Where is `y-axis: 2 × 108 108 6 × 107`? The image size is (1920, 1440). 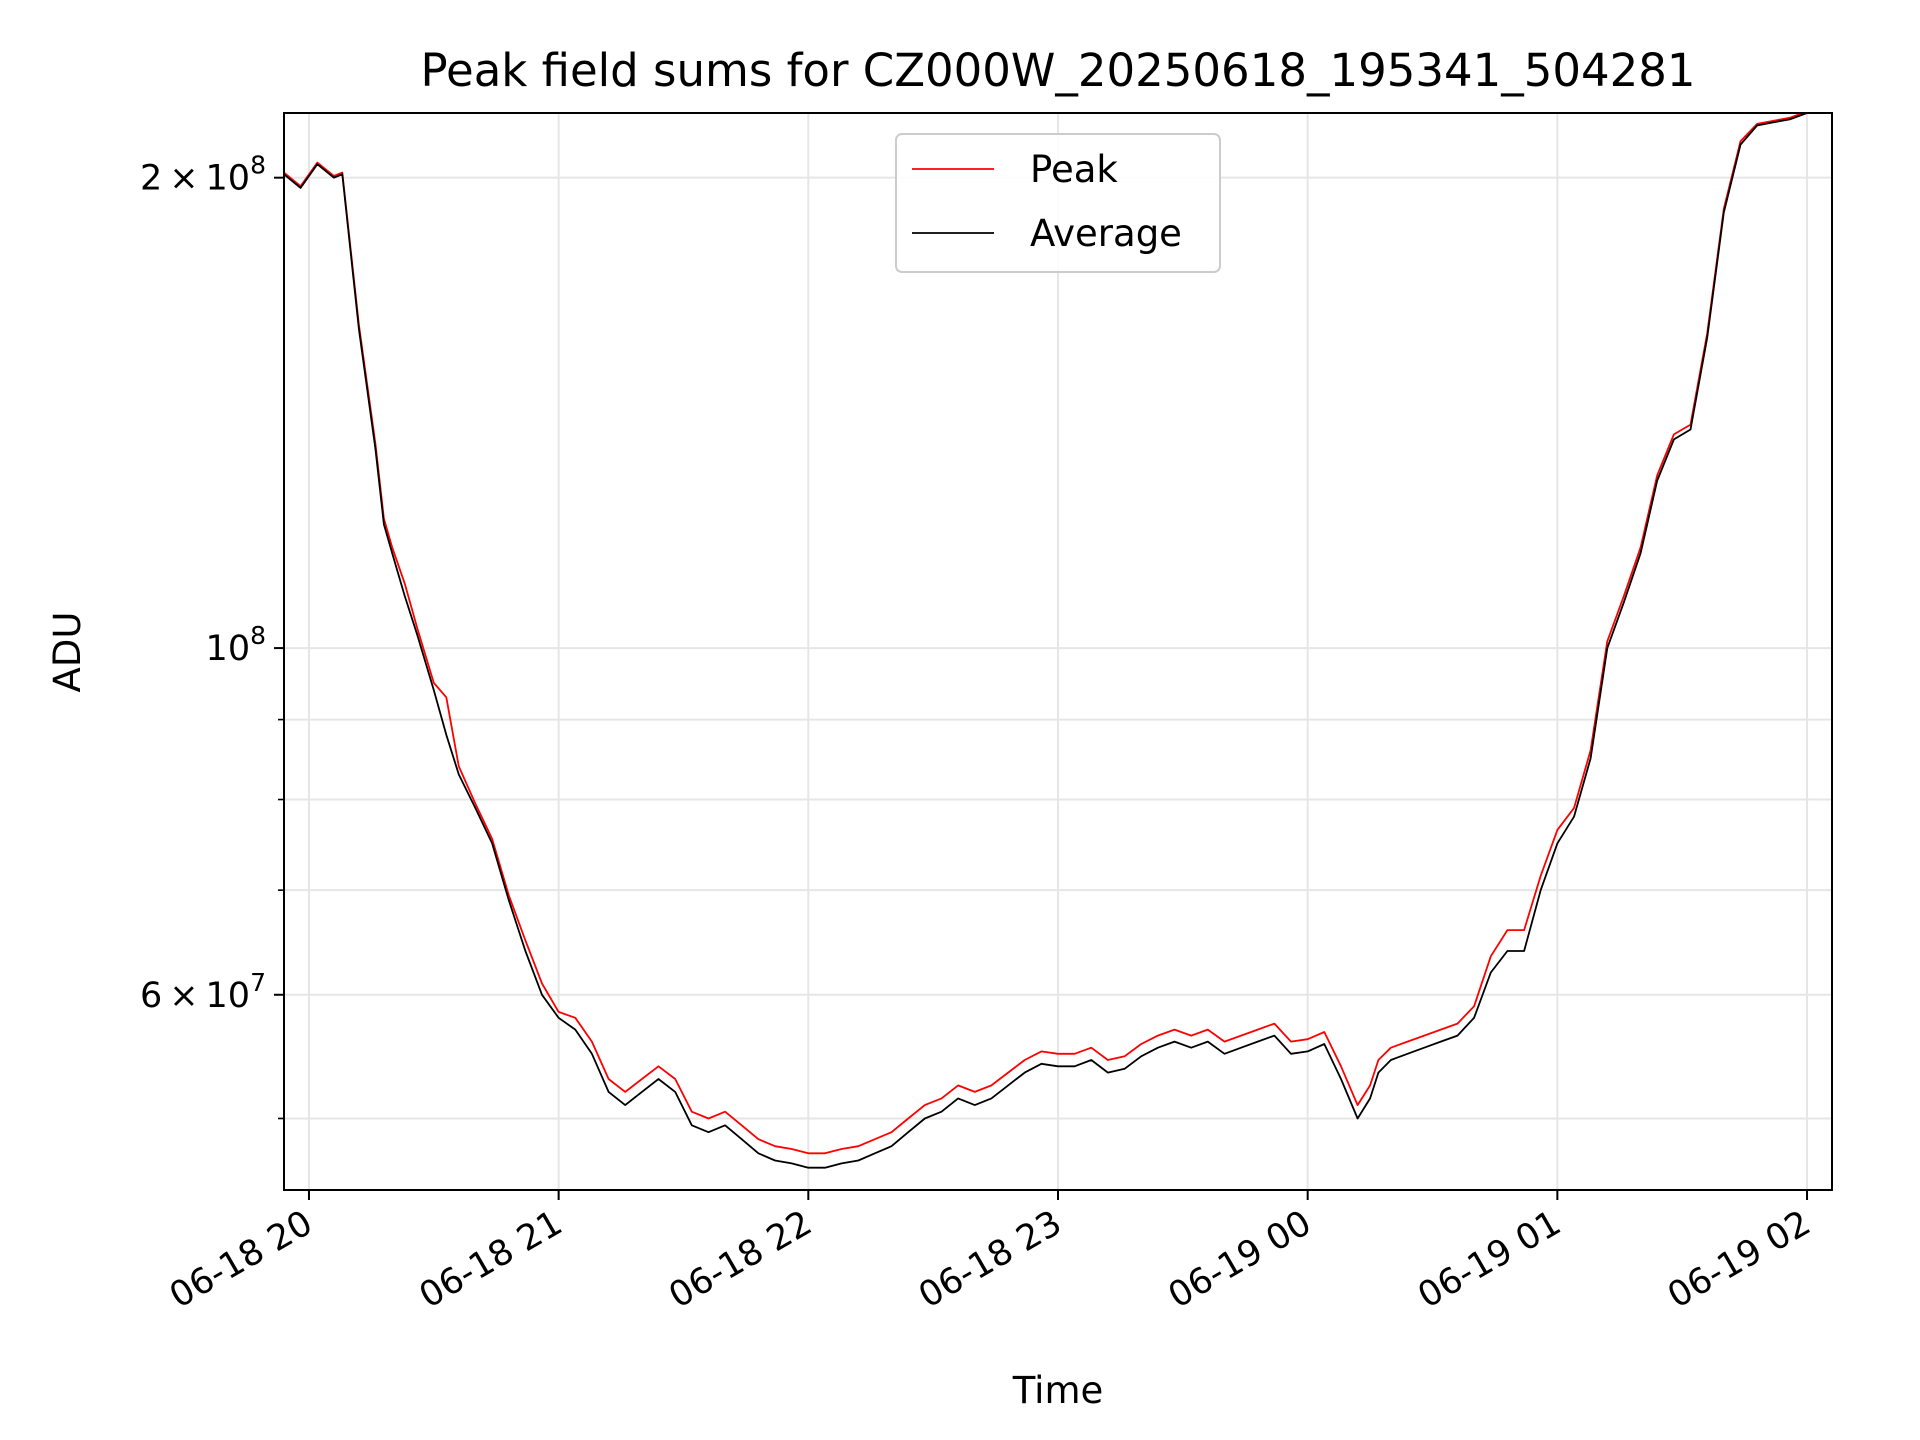 y-axis: 2 × 108 108 6 × 107 is located at coordinates (212, 635).